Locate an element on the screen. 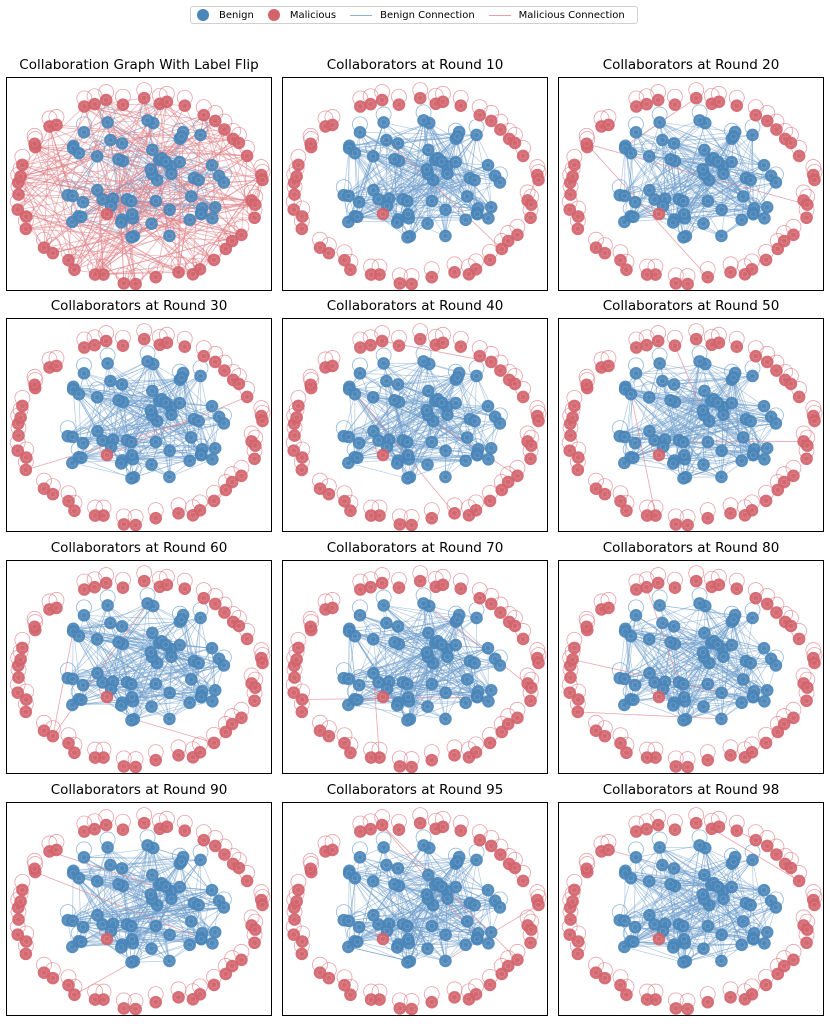  node-layer is located at coordinates (416, 673).